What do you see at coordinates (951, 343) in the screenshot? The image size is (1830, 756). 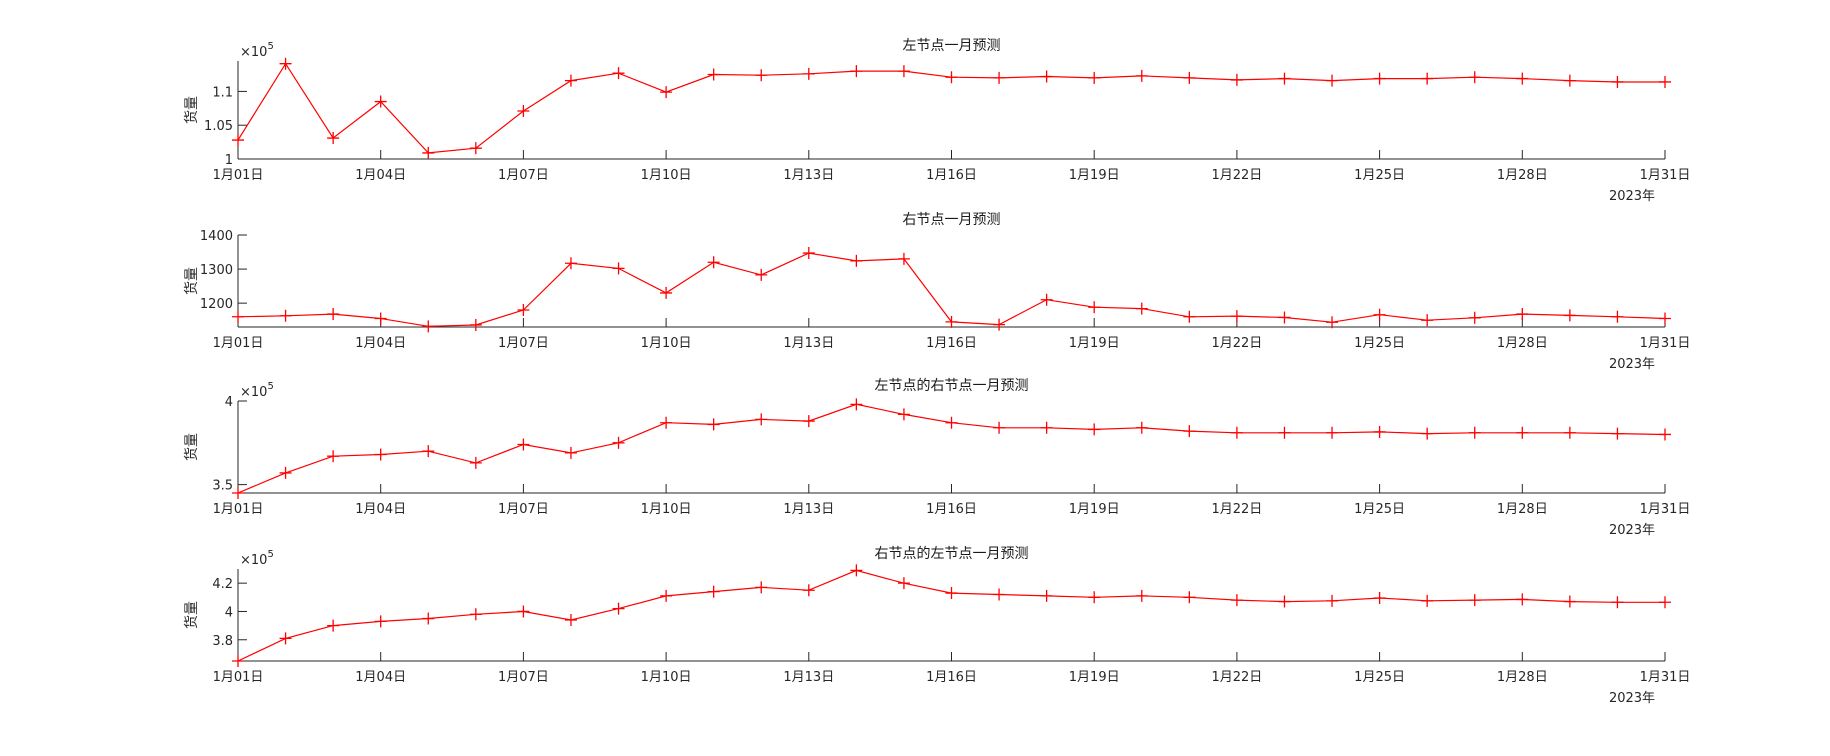 I see `x-tick-label: 1月16日` at bounding box center [951, 343].